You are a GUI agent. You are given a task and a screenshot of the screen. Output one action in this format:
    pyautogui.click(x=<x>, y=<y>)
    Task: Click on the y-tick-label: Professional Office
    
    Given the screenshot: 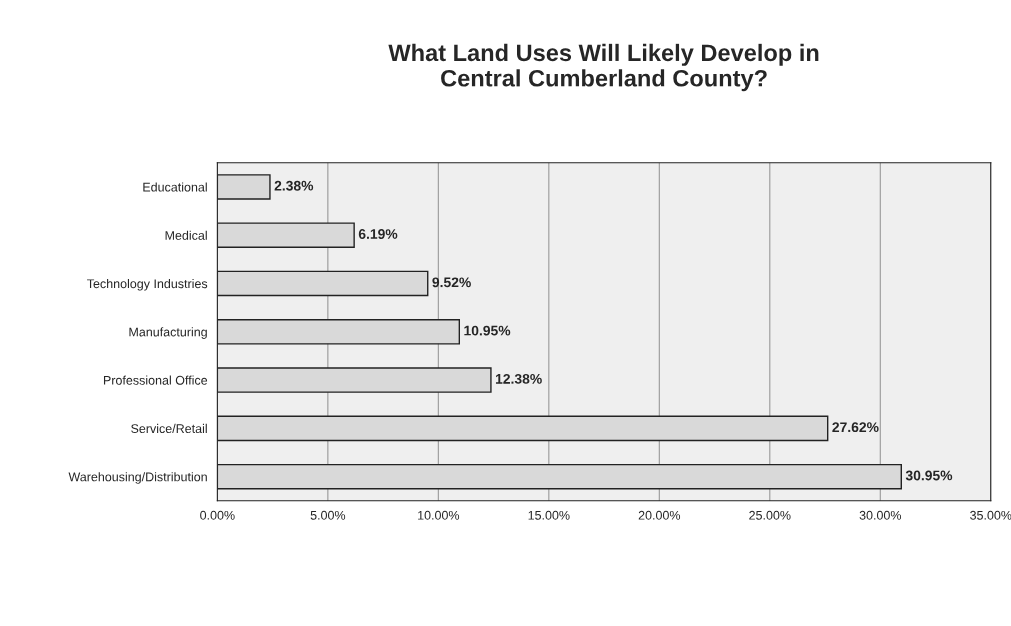 What is the action you would take?
    pyautogui.click(x=155, y=380)
    